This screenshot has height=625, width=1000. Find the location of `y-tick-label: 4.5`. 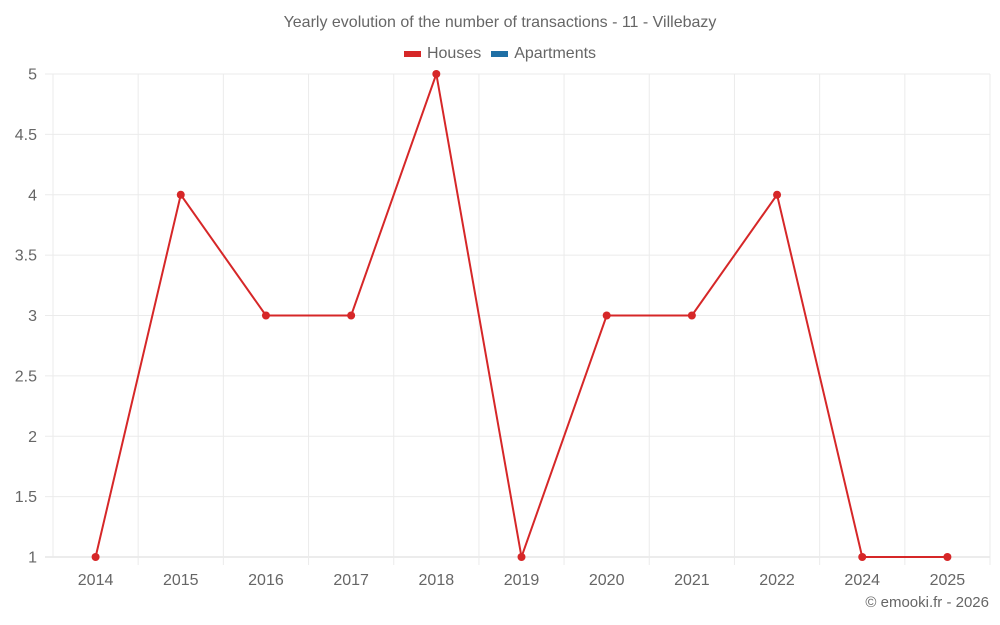

y-tick-label: 4.5 is located at coordinates (26, 135).